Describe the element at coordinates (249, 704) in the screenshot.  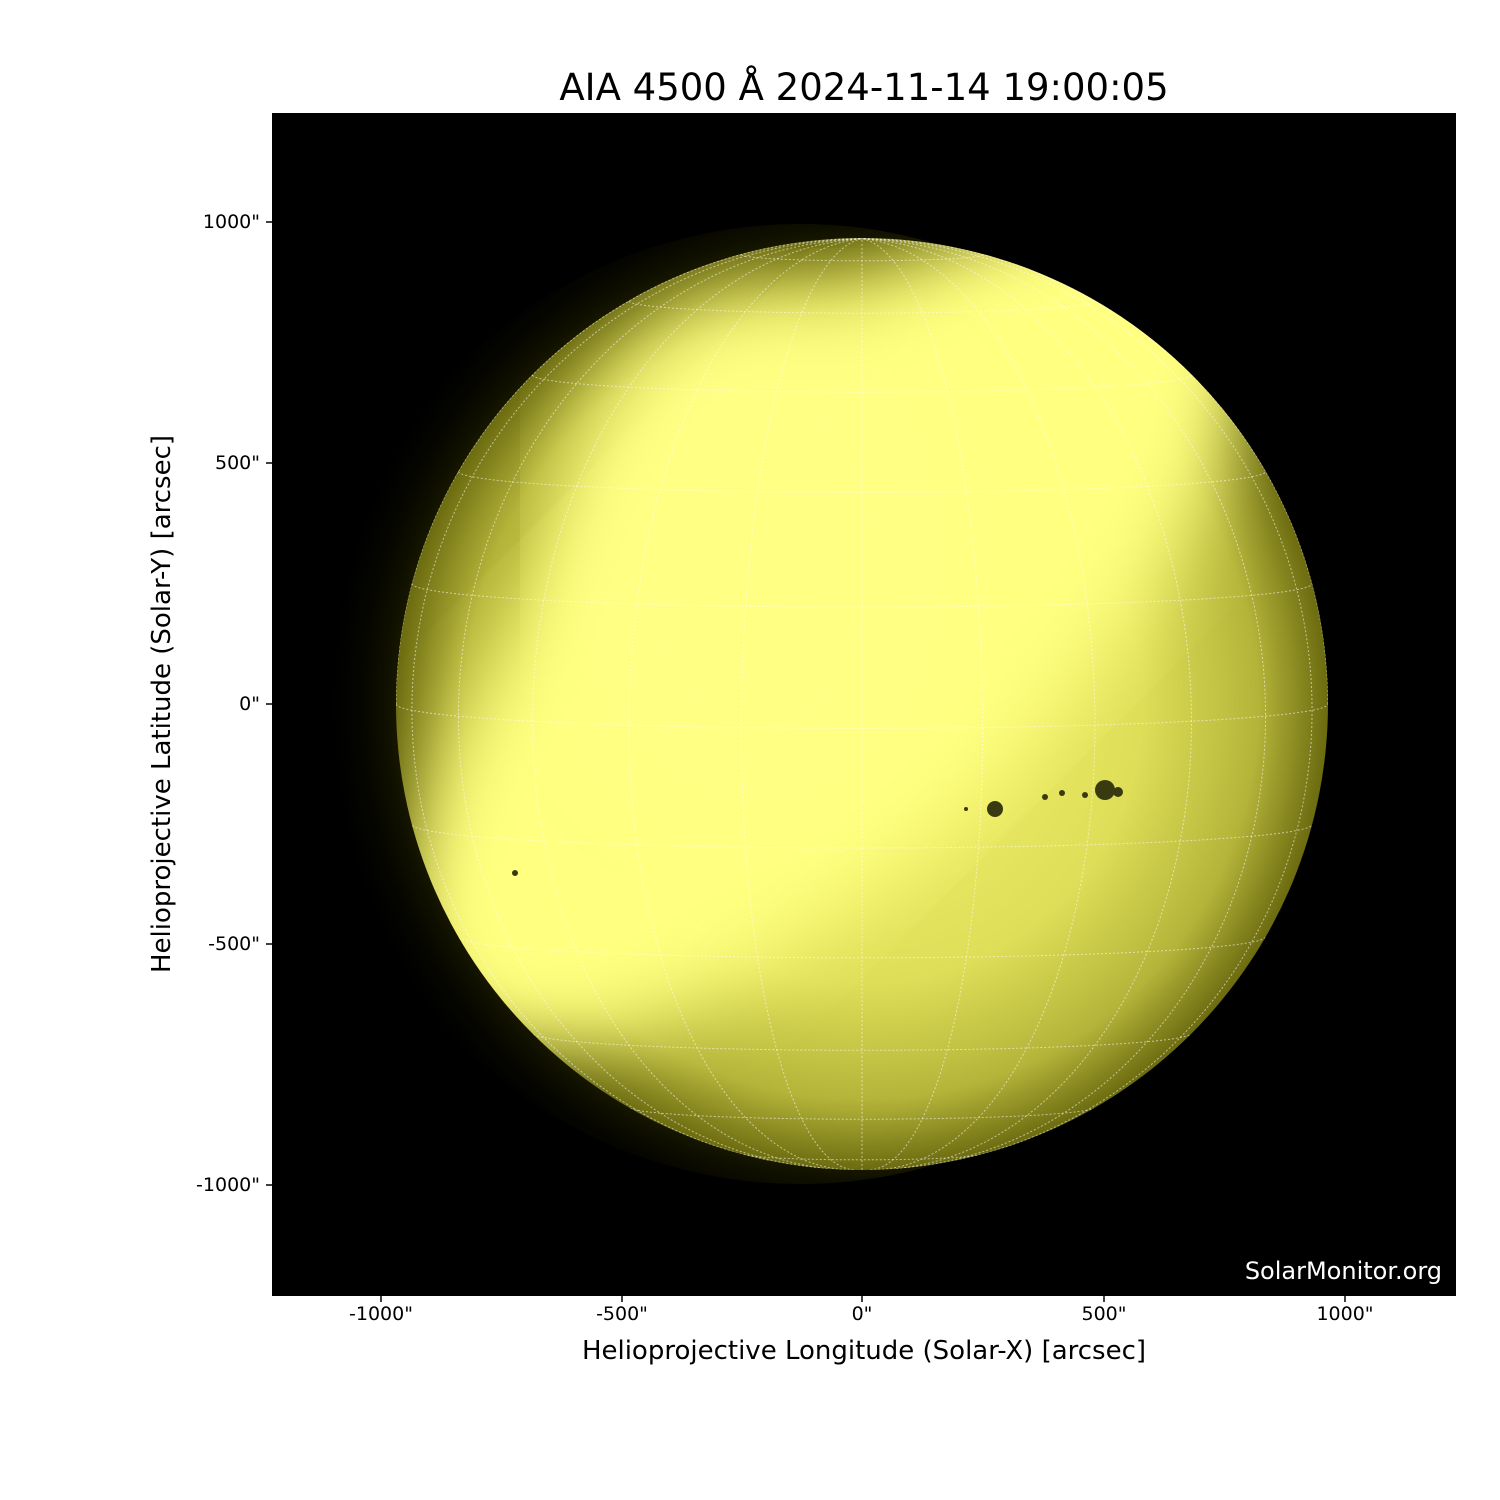
I see `y-tick-label: 0"` at that location.